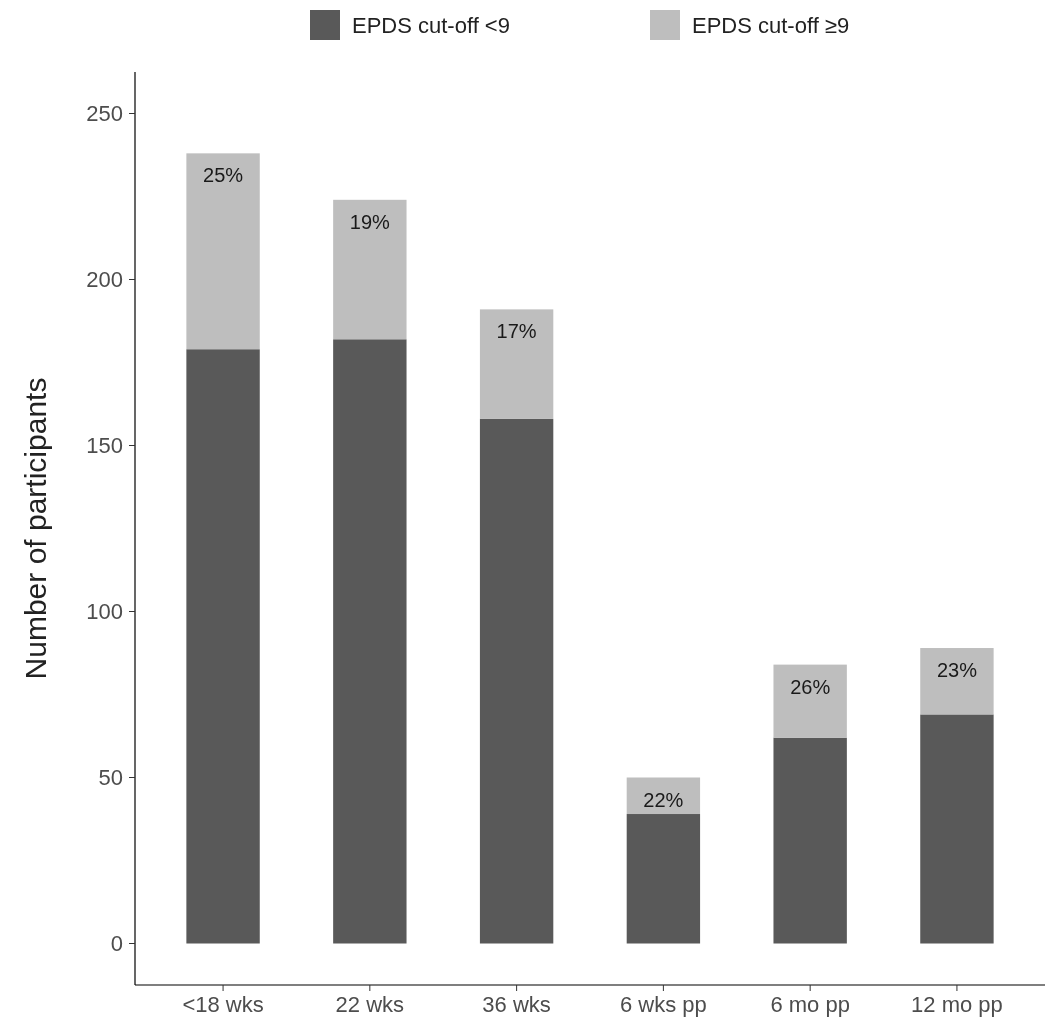 The width and height of the screenshot is (1048, 1026). Describe the element at coordinates (771, 25) in the screenshot. I see `legend-label: EPDS cut-off ≥9` at that location.